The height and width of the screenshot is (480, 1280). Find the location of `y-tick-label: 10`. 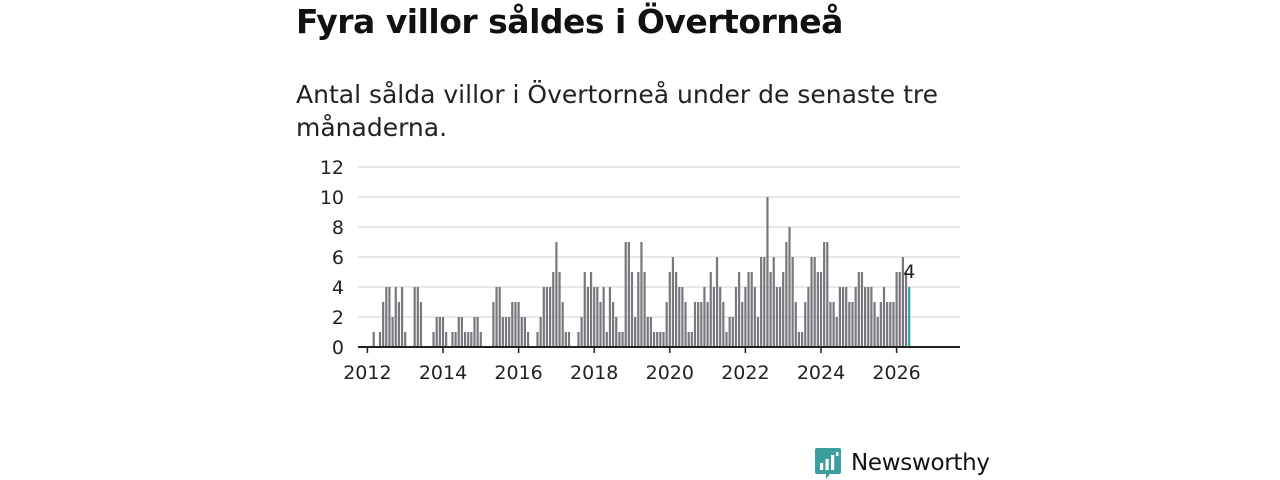

y-tick-label: 10 is located at coordinates (332, 198).